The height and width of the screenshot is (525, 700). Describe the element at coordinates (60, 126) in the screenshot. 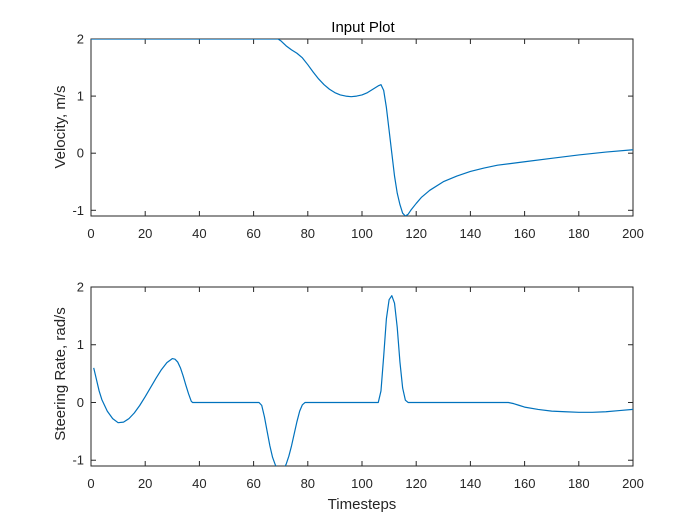

I see `velocity-axis-label: Velocity, m/s` at that location.